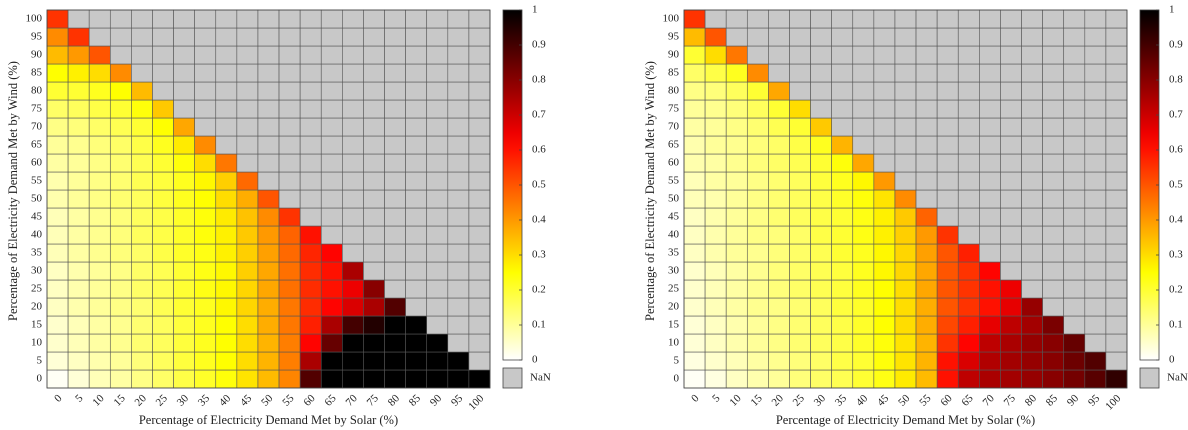  What do you see at coordinates (1176, 325) in the screenshot?
I see `colorbar-tick-label: 0.1` at bounding box center [1176, 325].